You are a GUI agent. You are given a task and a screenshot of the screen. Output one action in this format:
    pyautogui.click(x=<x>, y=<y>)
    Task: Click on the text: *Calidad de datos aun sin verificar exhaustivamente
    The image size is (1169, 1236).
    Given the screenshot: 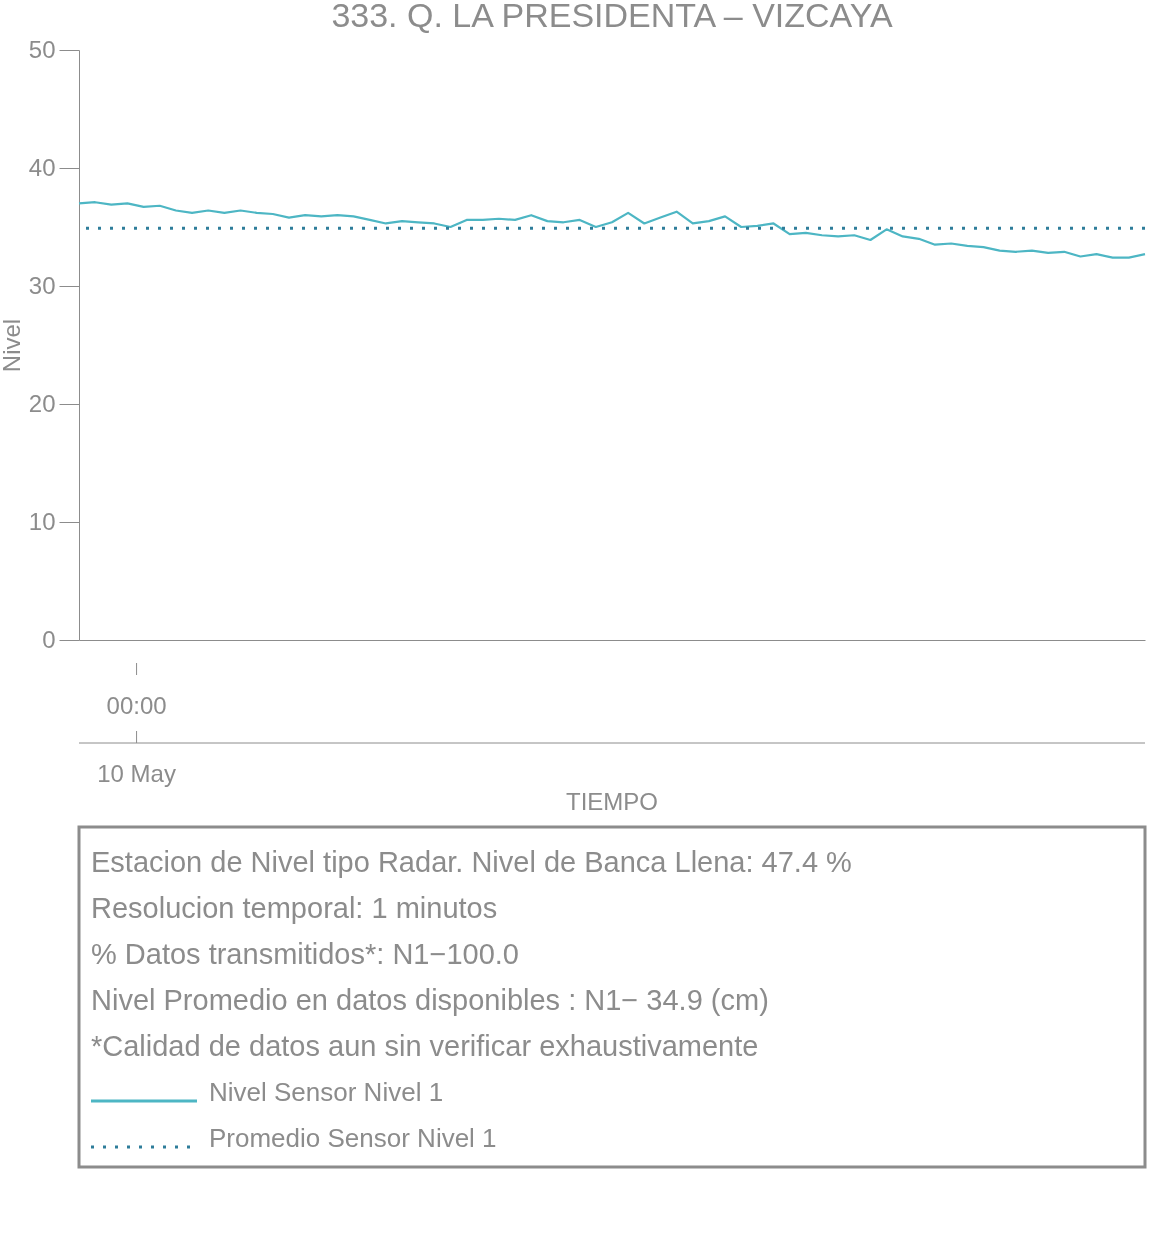 What is the action you would take?
    pyautogui.click(x=425, y=1046)
    